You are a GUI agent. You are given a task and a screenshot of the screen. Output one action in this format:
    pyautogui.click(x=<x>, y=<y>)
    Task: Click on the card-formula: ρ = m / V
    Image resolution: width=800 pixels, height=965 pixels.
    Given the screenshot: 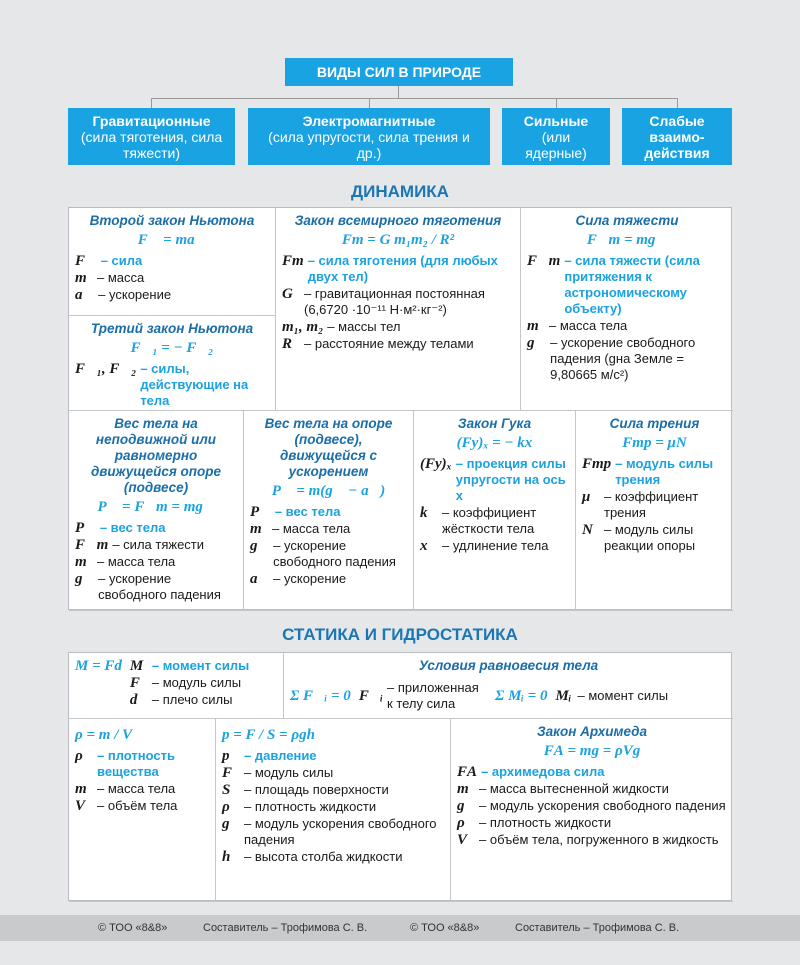 What is the action you would take?
    pyautogui.click(x=104, y=735)
    